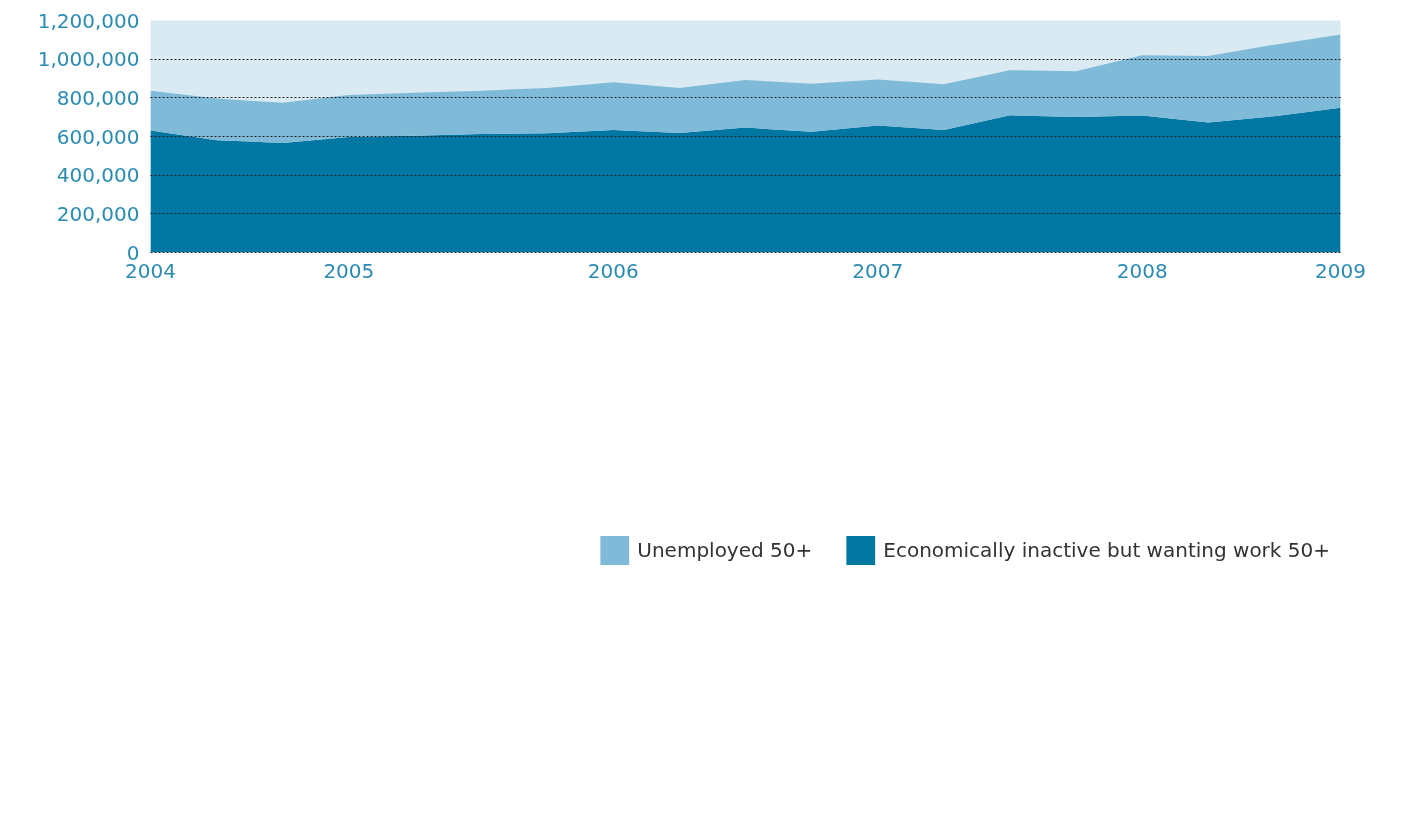 The image size is (1417, 814). I want to click on y-tick-label: 0, so click(133, 252).